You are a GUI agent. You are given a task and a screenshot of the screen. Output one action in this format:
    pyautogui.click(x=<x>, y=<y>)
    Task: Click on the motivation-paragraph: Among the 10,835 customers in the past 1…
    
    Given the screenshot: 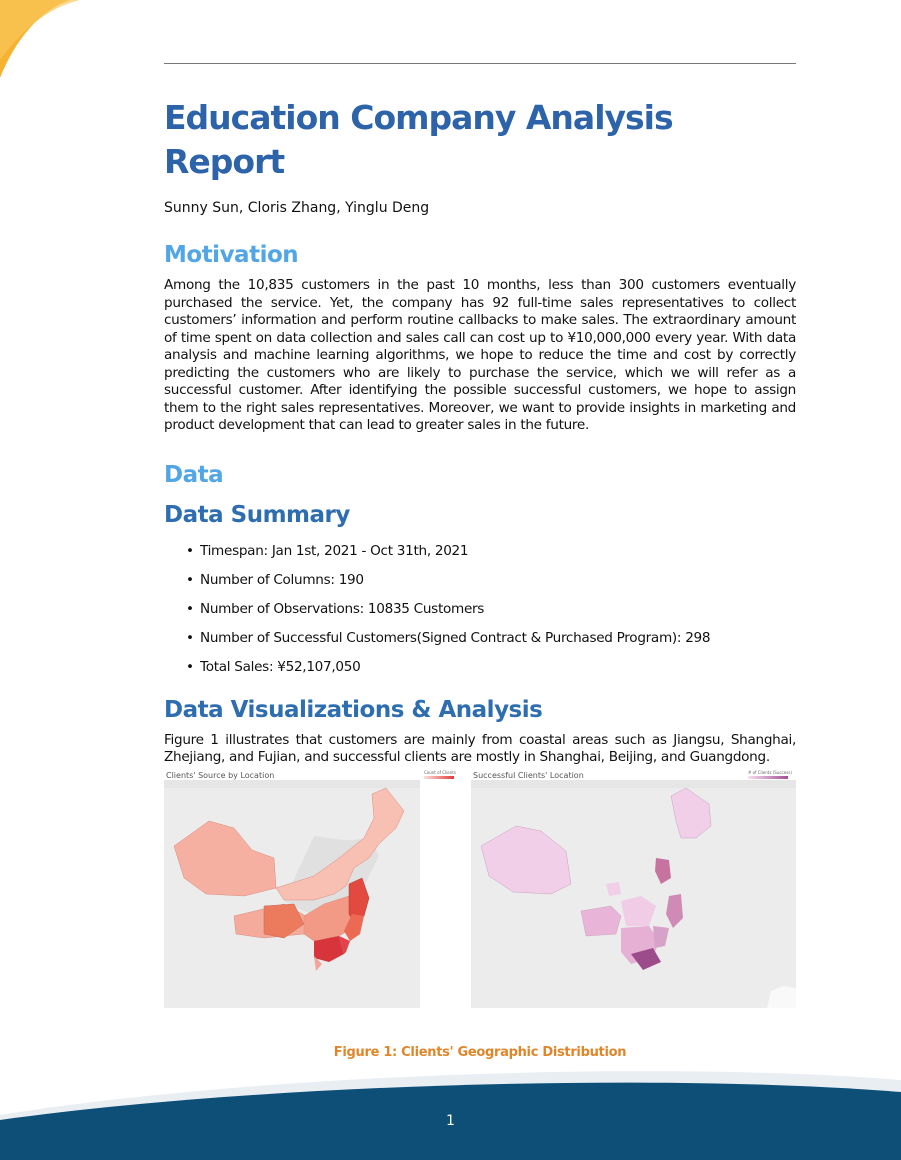 What is the action you would take?
    pyautogui.click(x=480, y=355)
    